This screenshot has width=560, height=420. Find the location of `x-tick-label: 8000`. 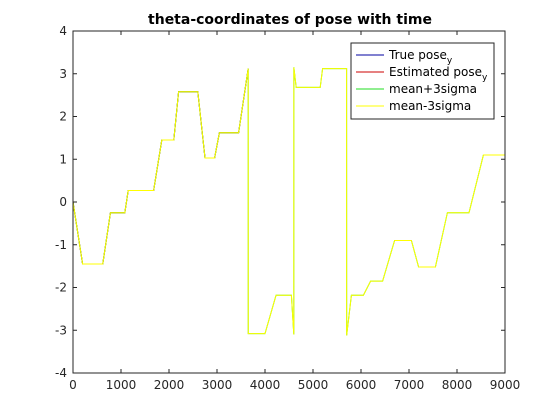

x-tick-label: 8000 is located at coordinates (457, 385).